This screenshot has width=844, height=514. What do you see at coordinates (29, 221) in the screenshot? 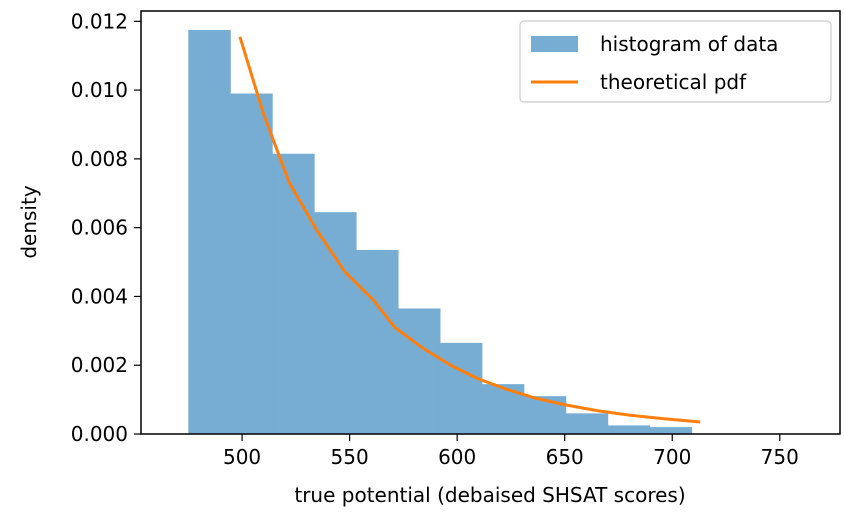
I see `y-axis-label: density` at bounding box center [29, 221].